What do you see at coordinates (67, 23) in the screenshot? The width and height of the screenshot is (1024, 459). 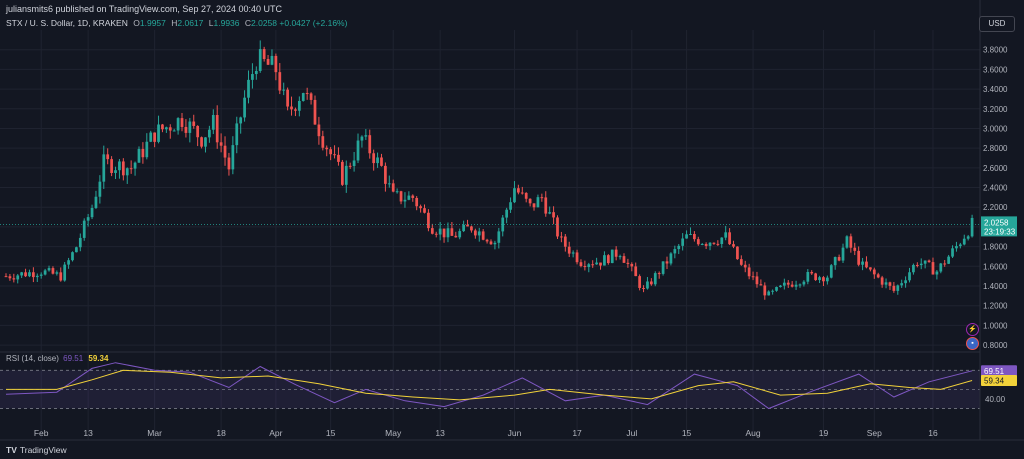 I see `symbol-name: STX / U. S. Dollar, 1D, KRAKEN` at bounding box center [67, 23].